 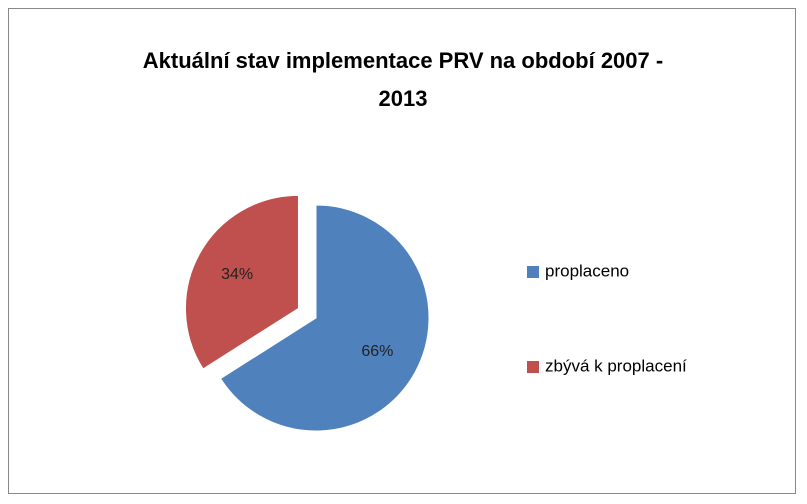 I want to click on legend-label: zbývá k proplacení, so click(x=616, y=365).